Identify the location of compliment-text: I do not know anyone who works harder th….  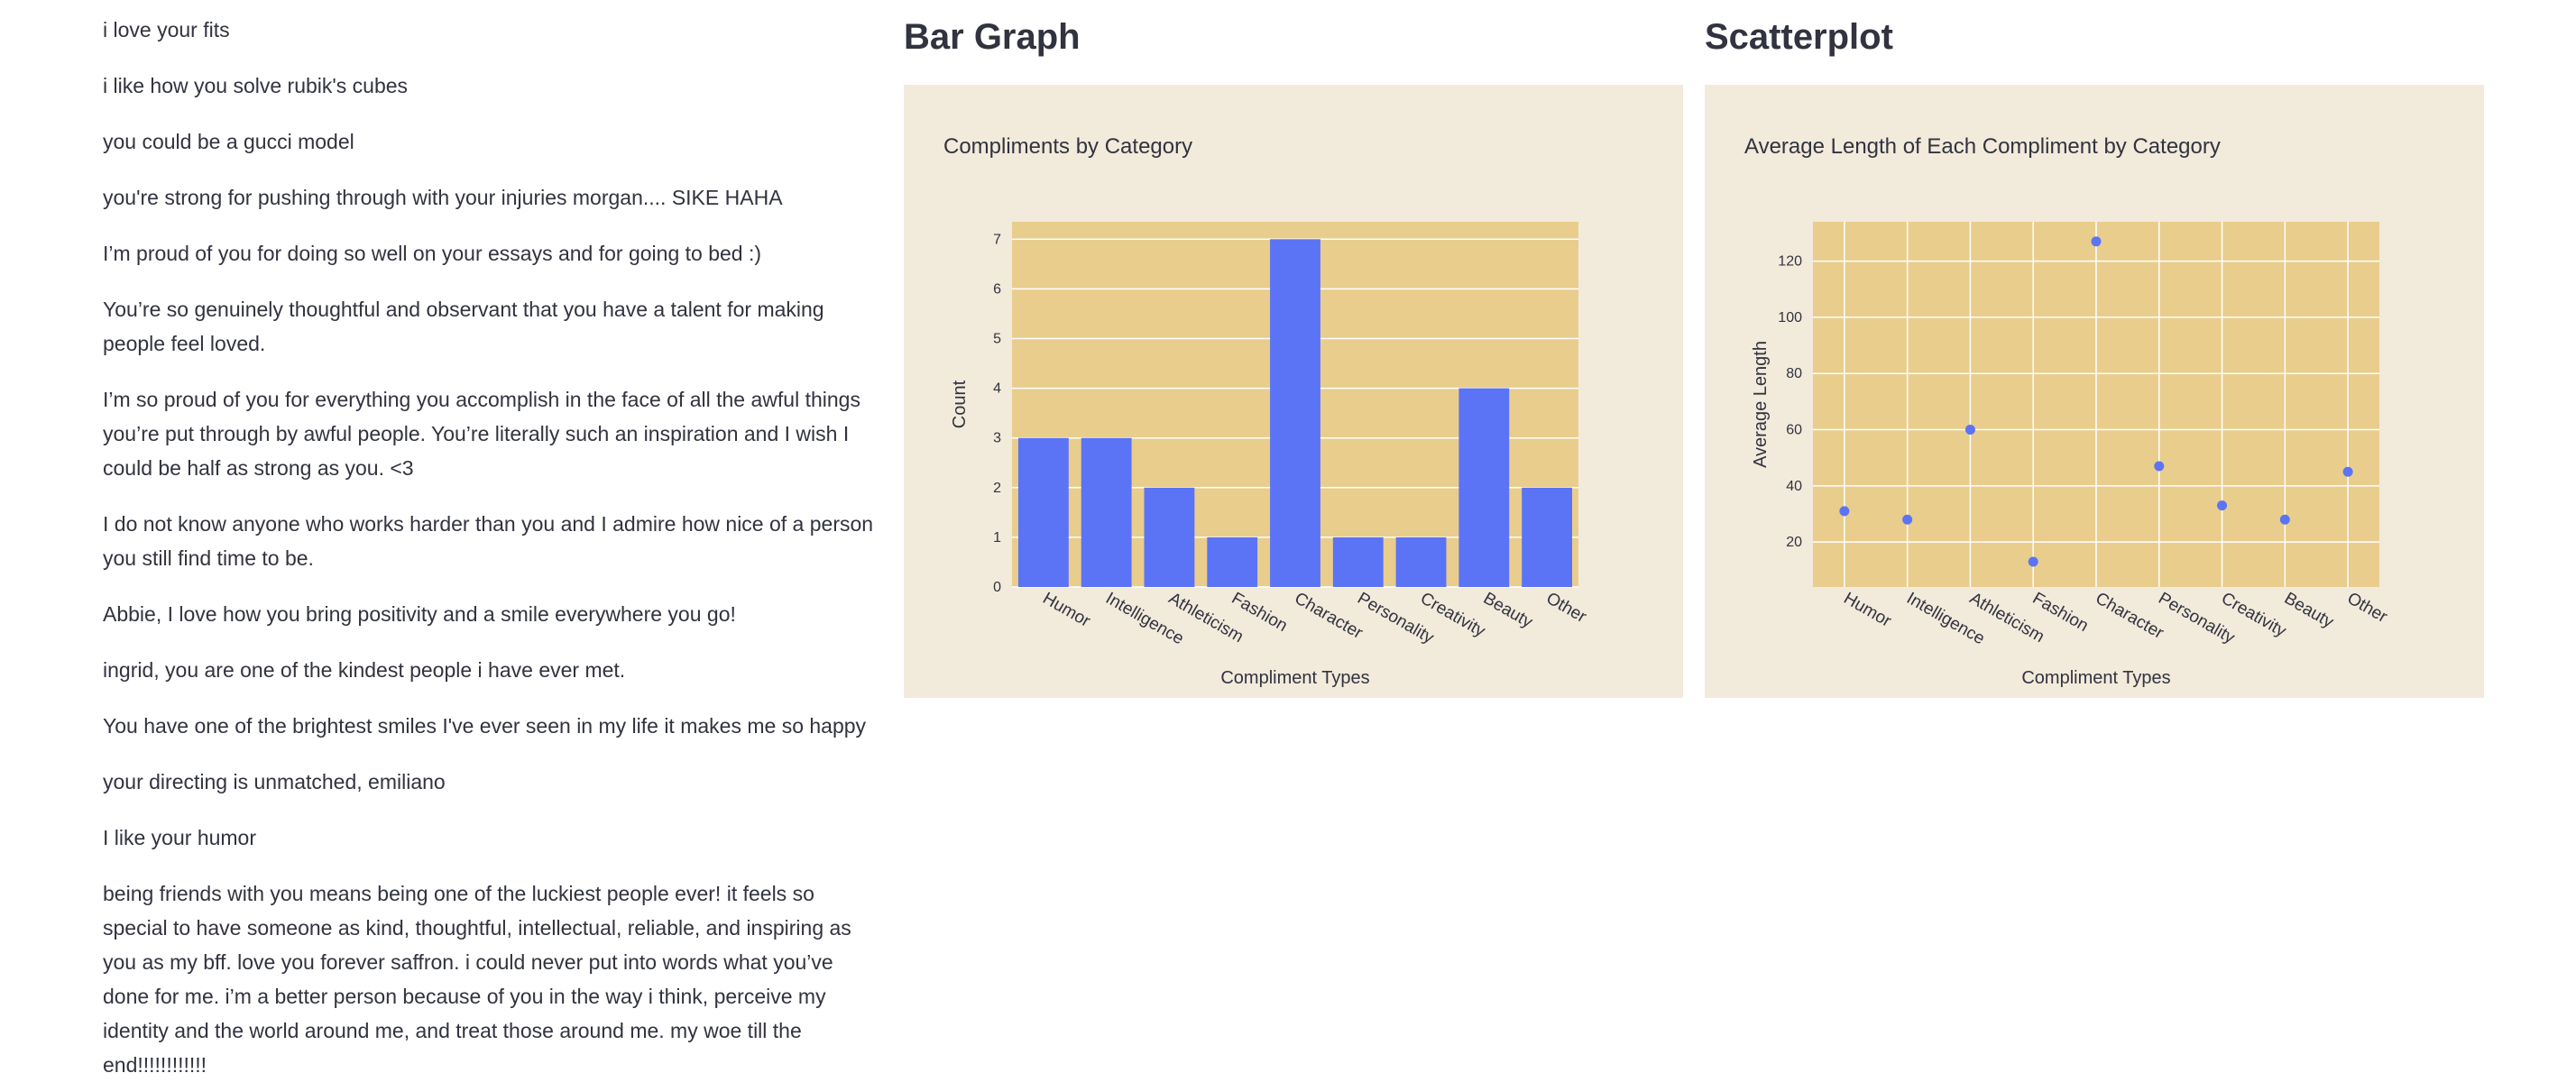
(488, 541).